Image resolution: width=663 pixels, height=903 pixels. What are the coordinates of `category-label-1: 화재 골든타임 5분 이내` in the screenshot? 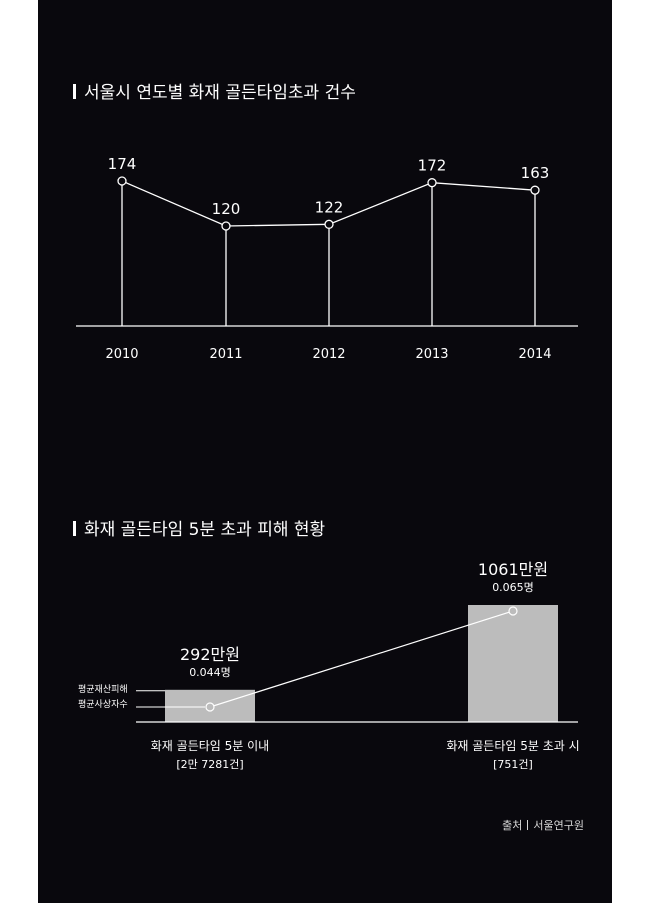 It's located at (210, 746).